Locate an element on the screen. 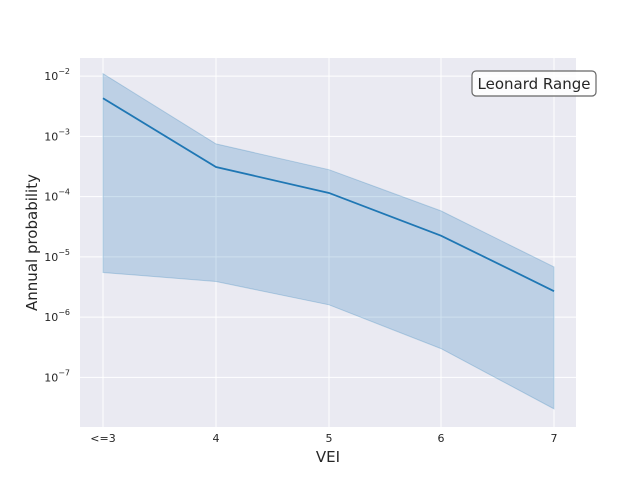 The width and height of the screenshot is (640, 480). annotation-box: Leonard Range is located at coordinates (534, 83).